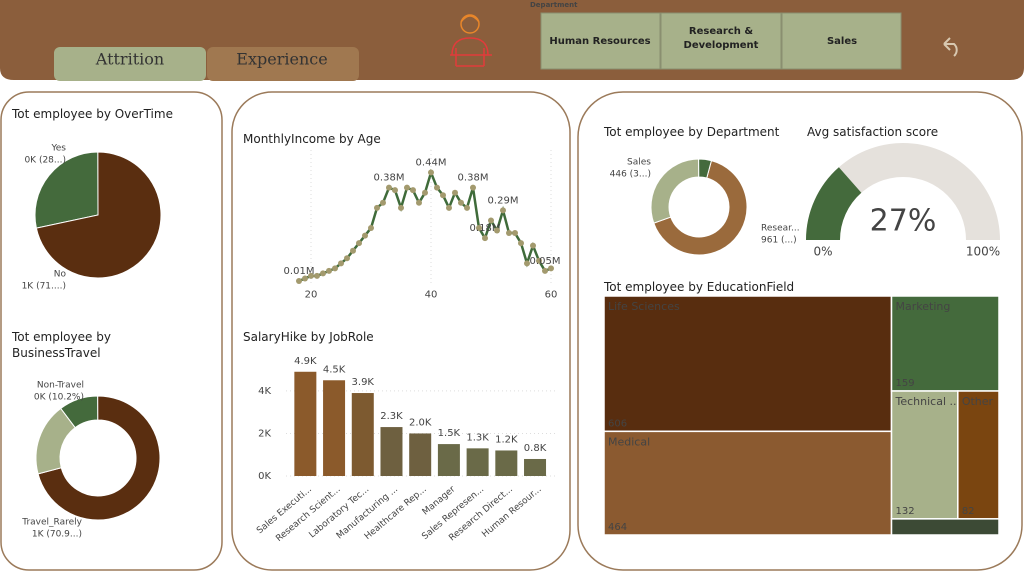 This screenshot has width=1024, height=579. Describe the element at coordinates (950, 47) in the screenshot. I see `back-button` at that location.